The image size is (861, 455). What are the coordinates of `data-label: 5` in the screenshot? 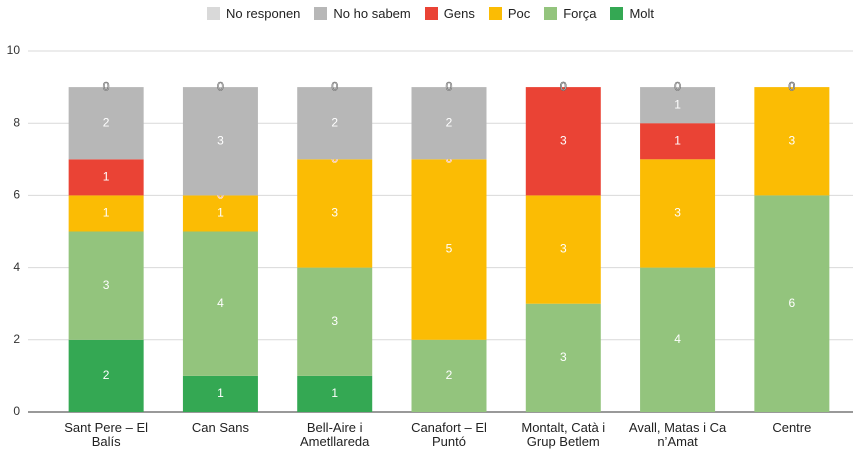 It's located at (449, 249).